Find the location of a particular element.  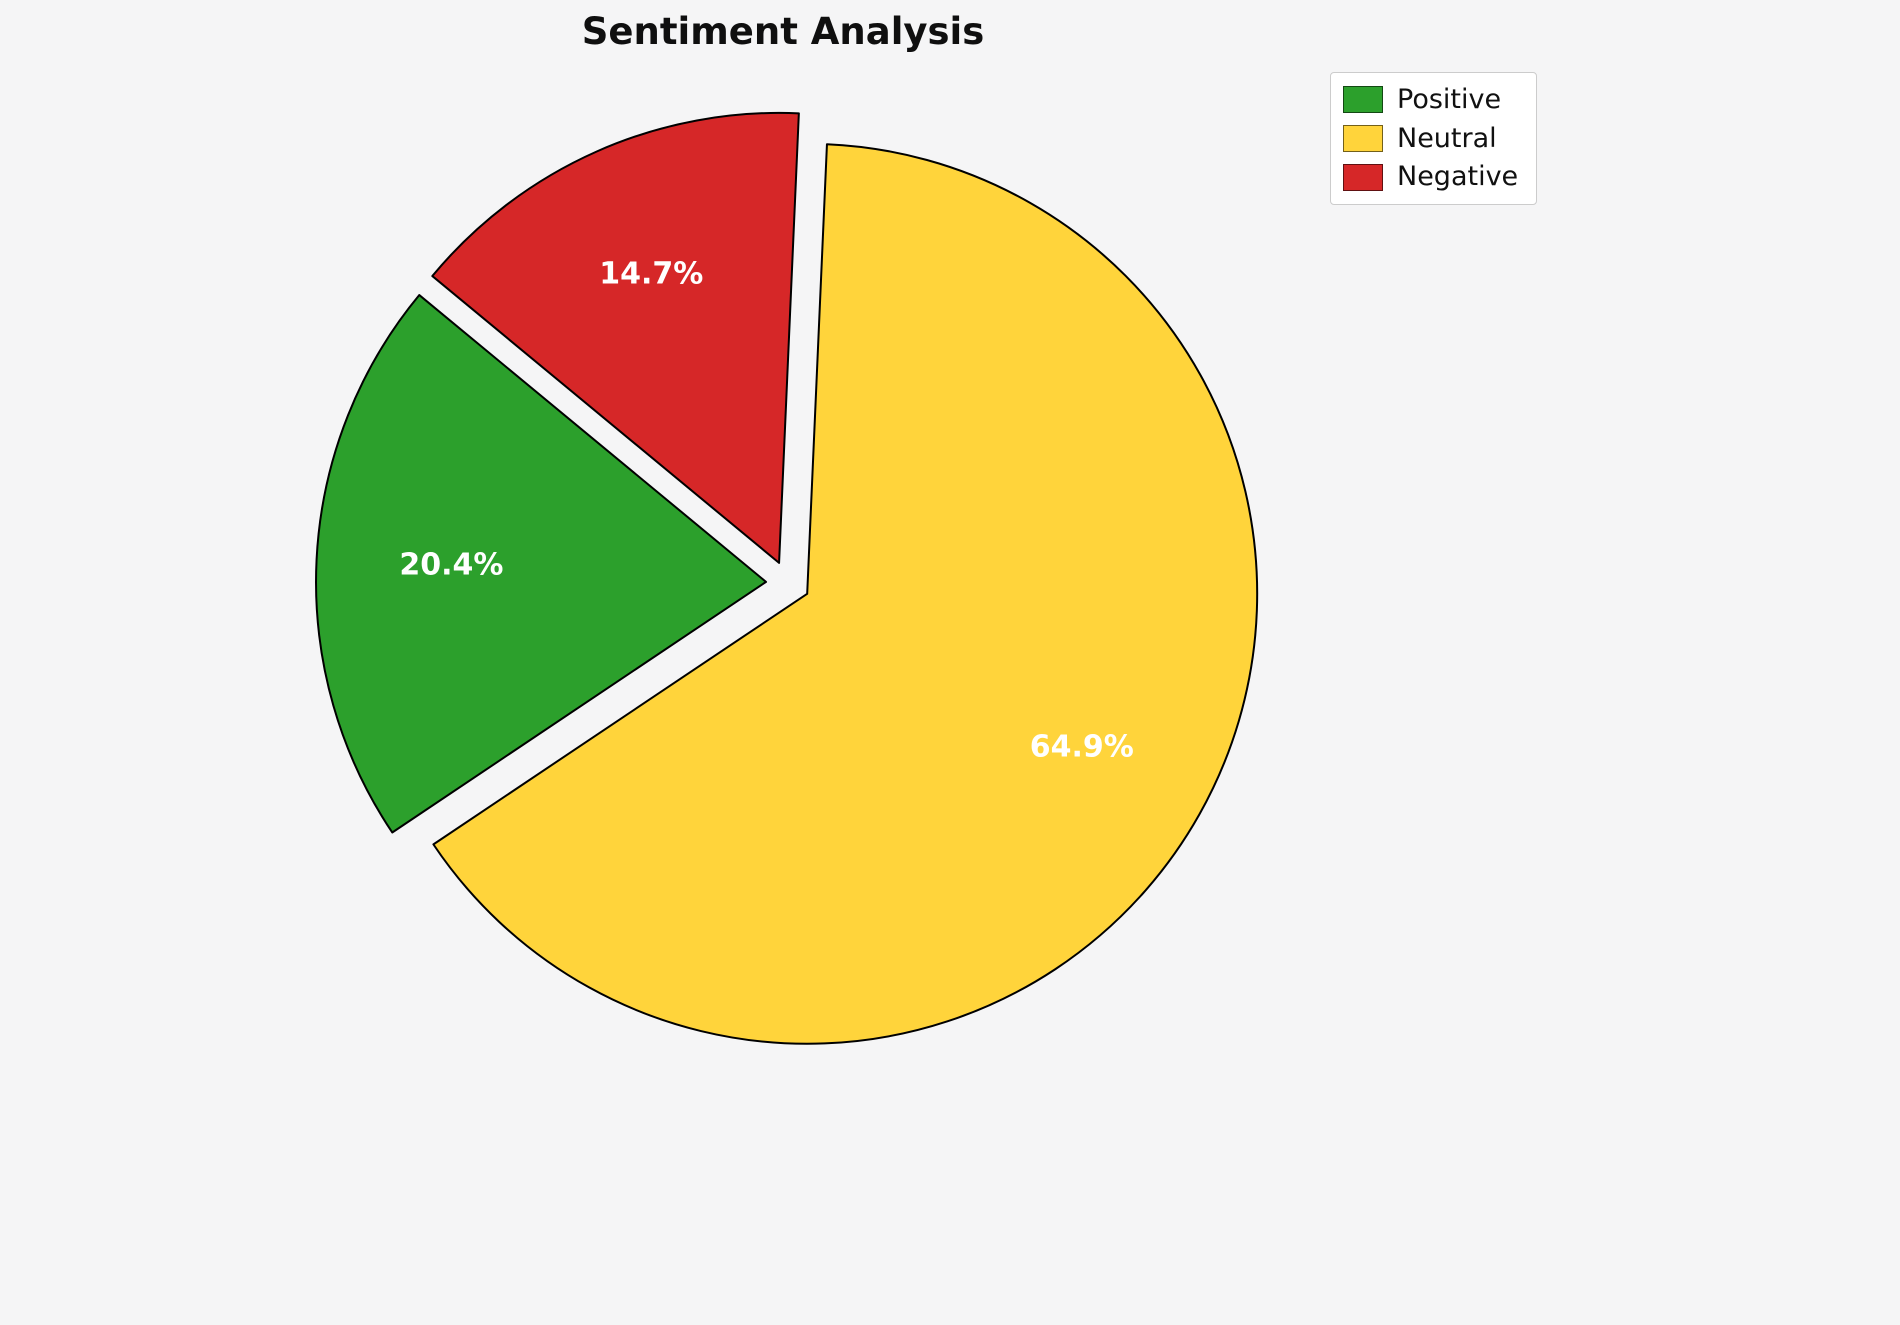

pie-pct-label-negative: 14.7% is located at coordinates (651, 274).